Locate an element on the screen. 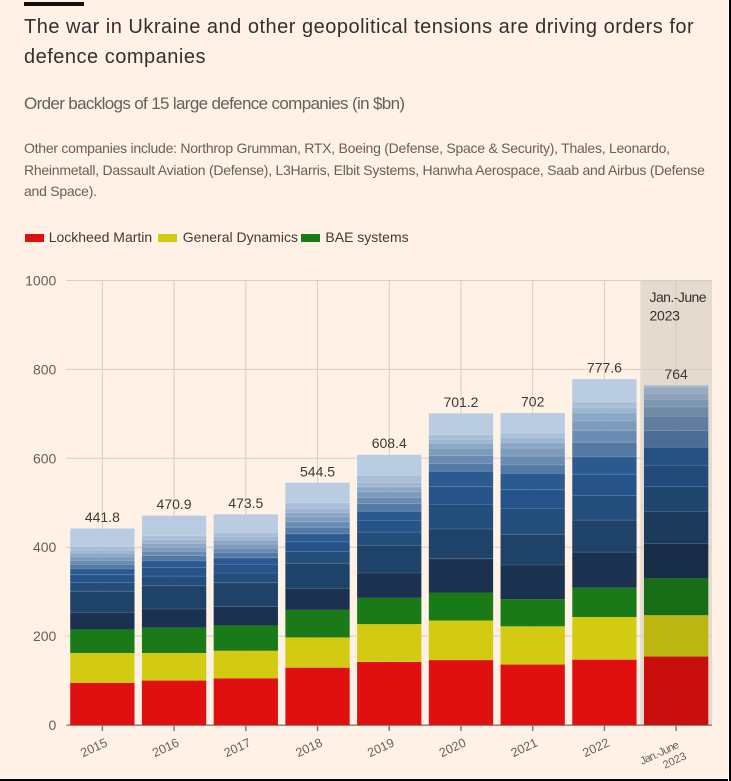  svg-text: 2023 is located at coordinates (665, 316).